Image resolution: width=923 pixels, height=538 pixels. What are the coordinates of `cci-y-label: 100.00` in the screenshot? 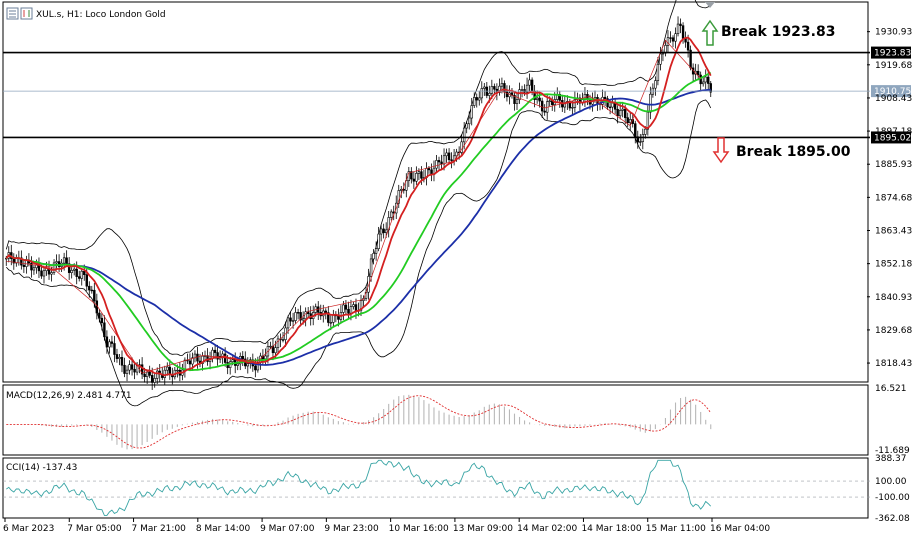 It's located at (891, 482).